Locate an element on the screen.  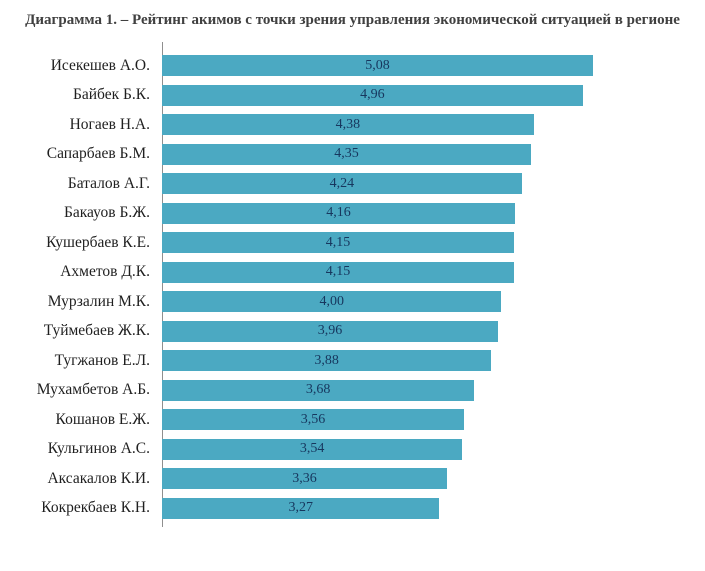
chart-row: Мухамбетов А.Б. 3,68 is located at coordinates (352, 391).